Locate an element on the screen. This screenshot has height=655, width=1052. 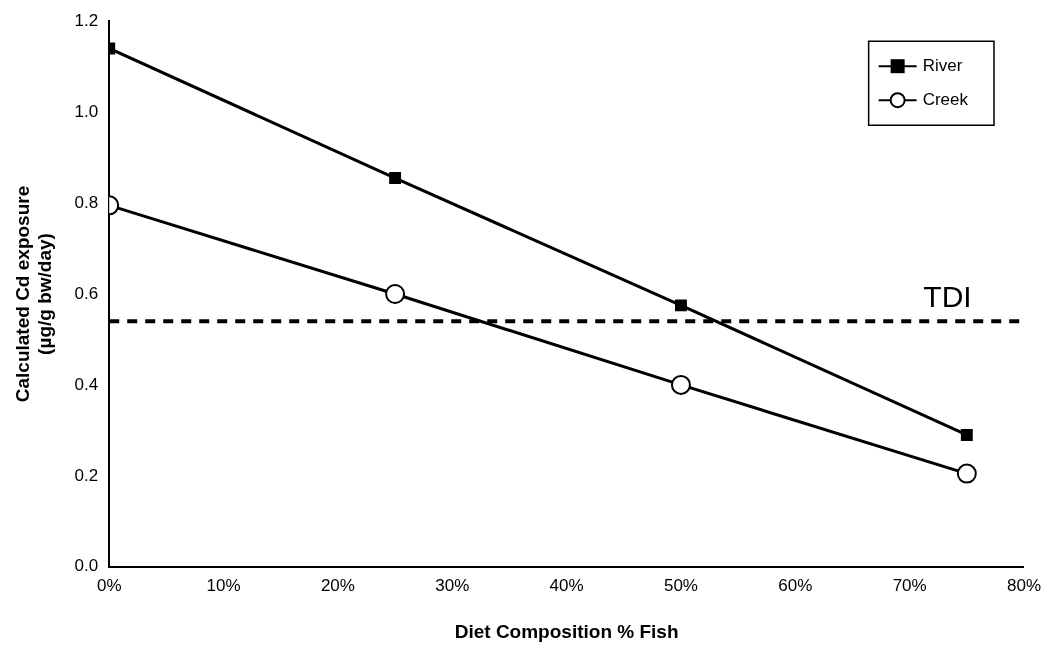
y-tick-label: 0.8 is located at coordinates (86, 202).